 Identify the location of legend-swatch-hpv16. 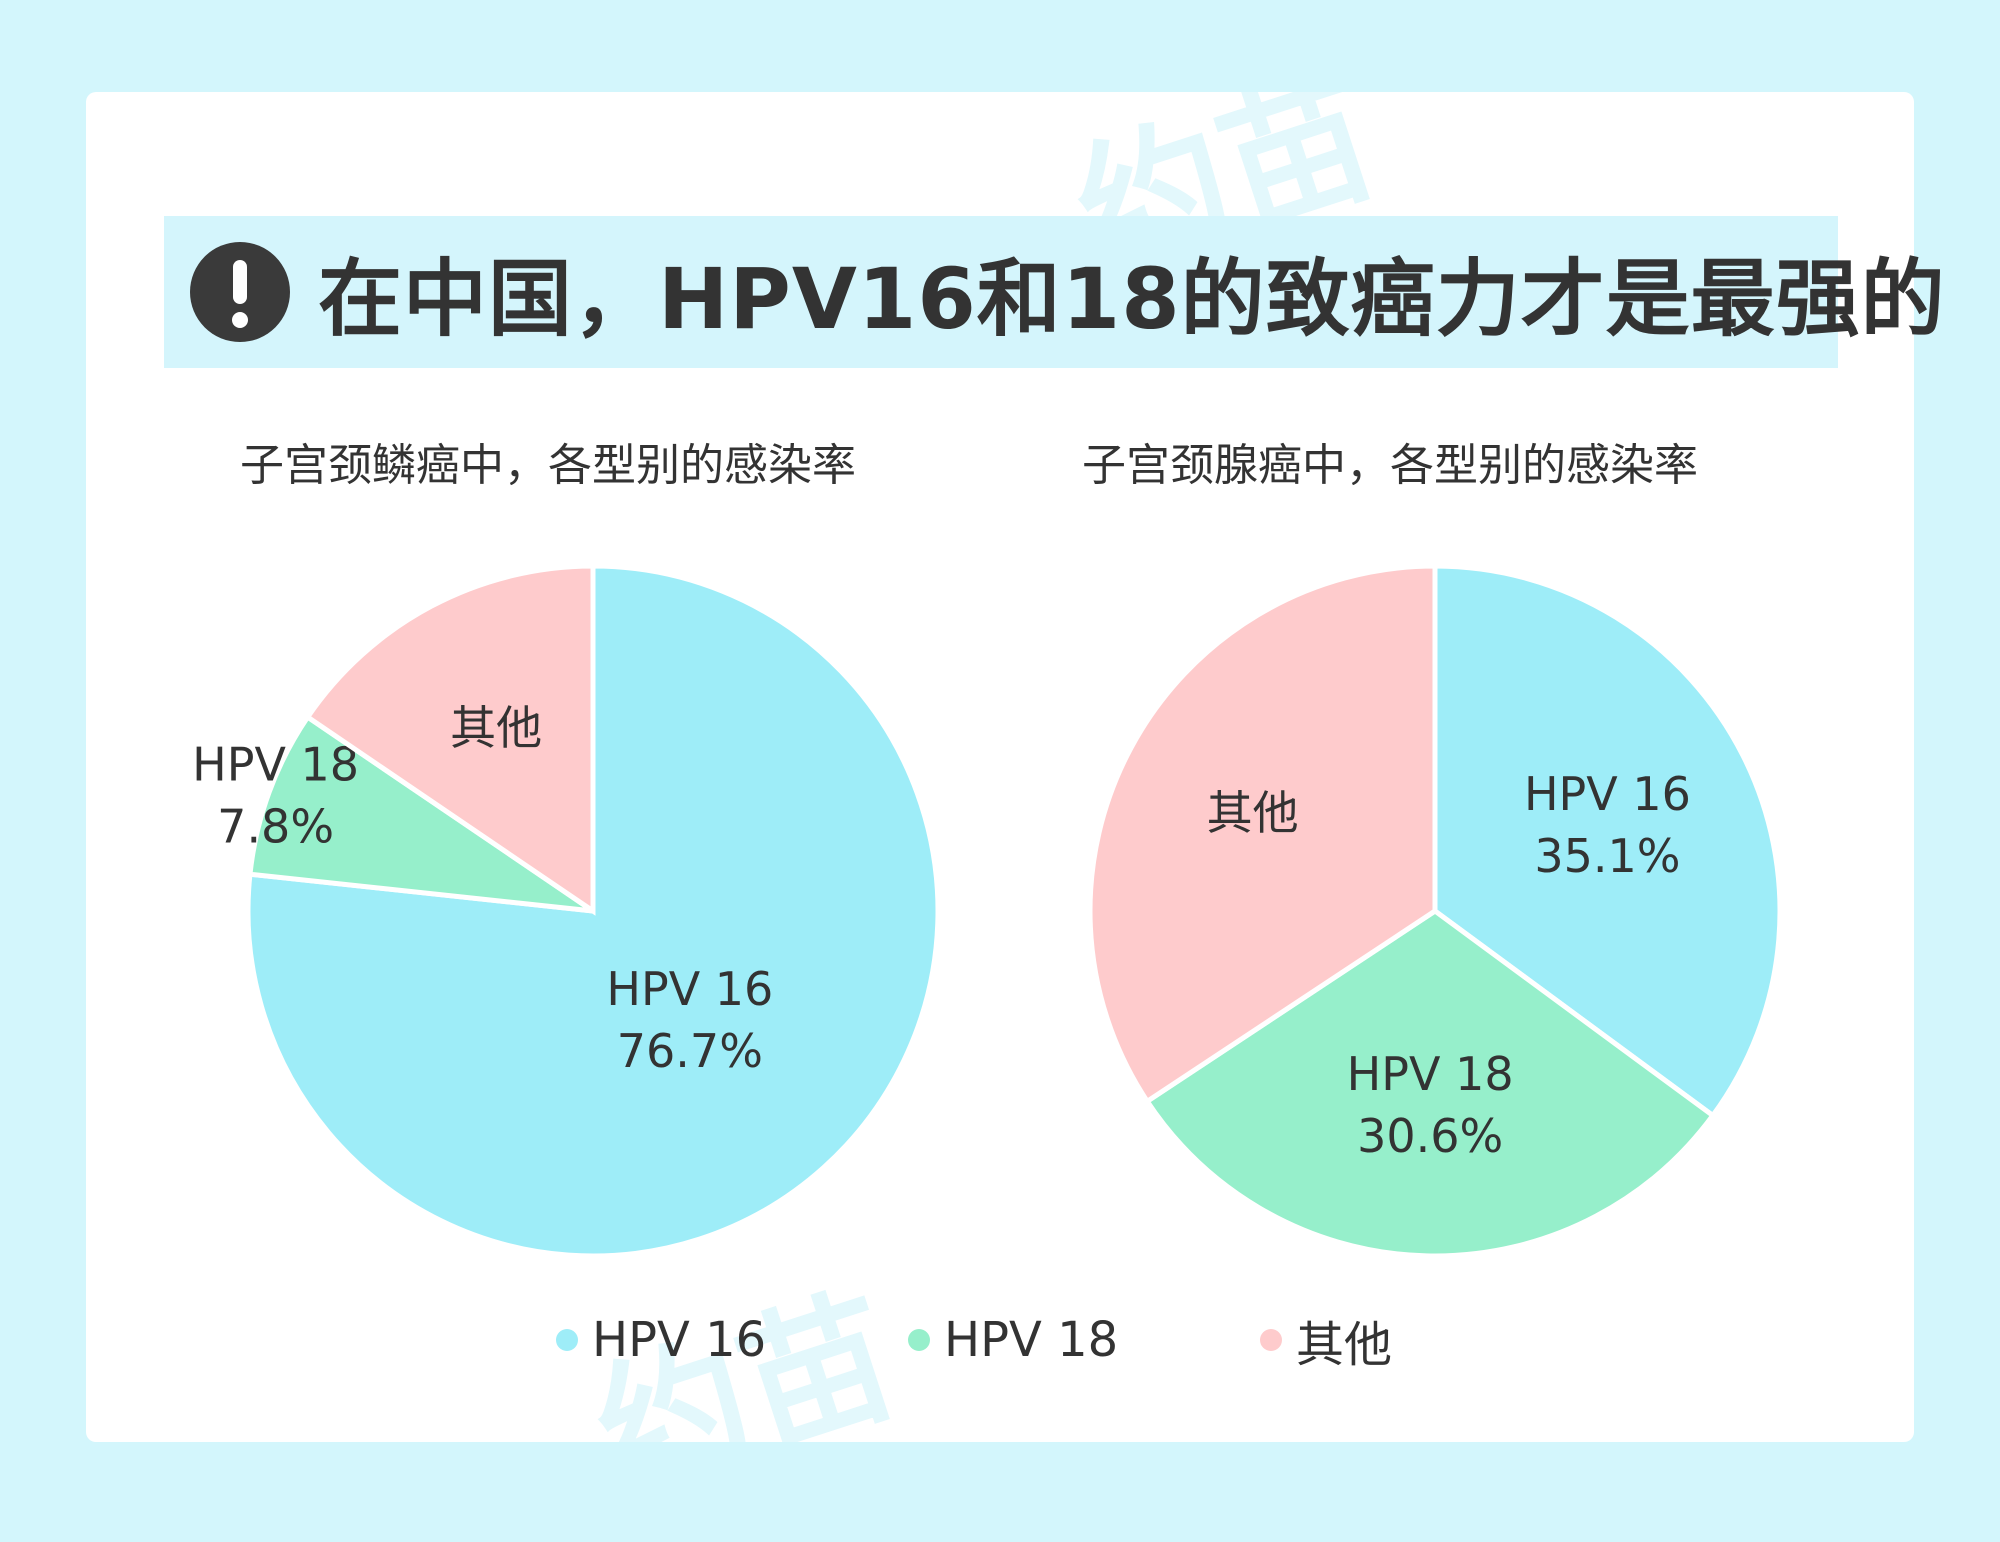
(567, 1340).